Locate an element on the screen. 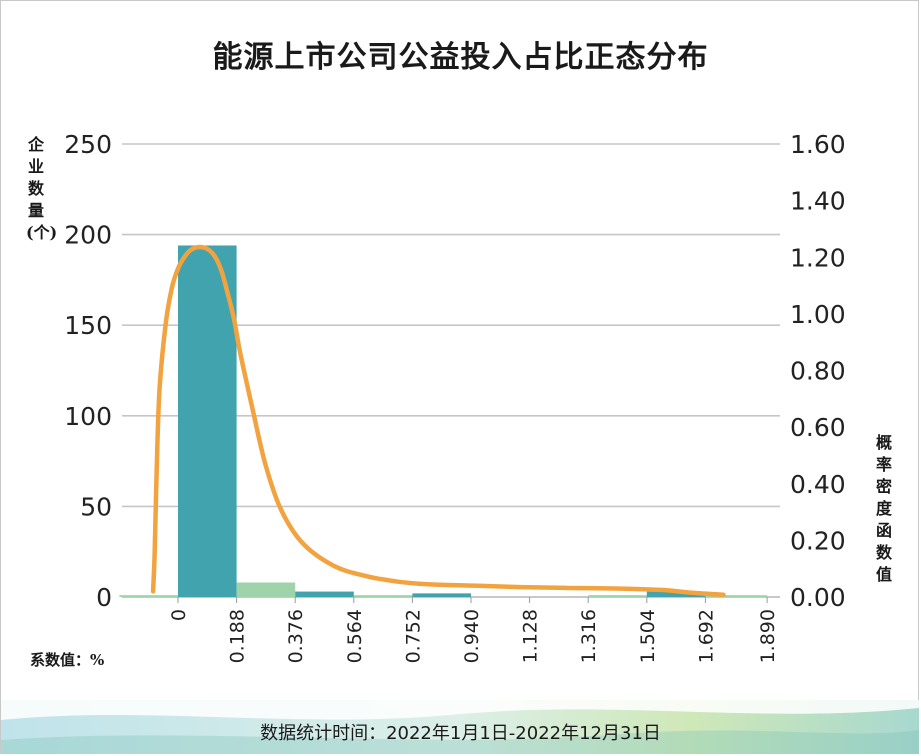 The width and height of the screenshot is (921, 756). x-tick-label: 0.940 is located at coordinates (472, 636).